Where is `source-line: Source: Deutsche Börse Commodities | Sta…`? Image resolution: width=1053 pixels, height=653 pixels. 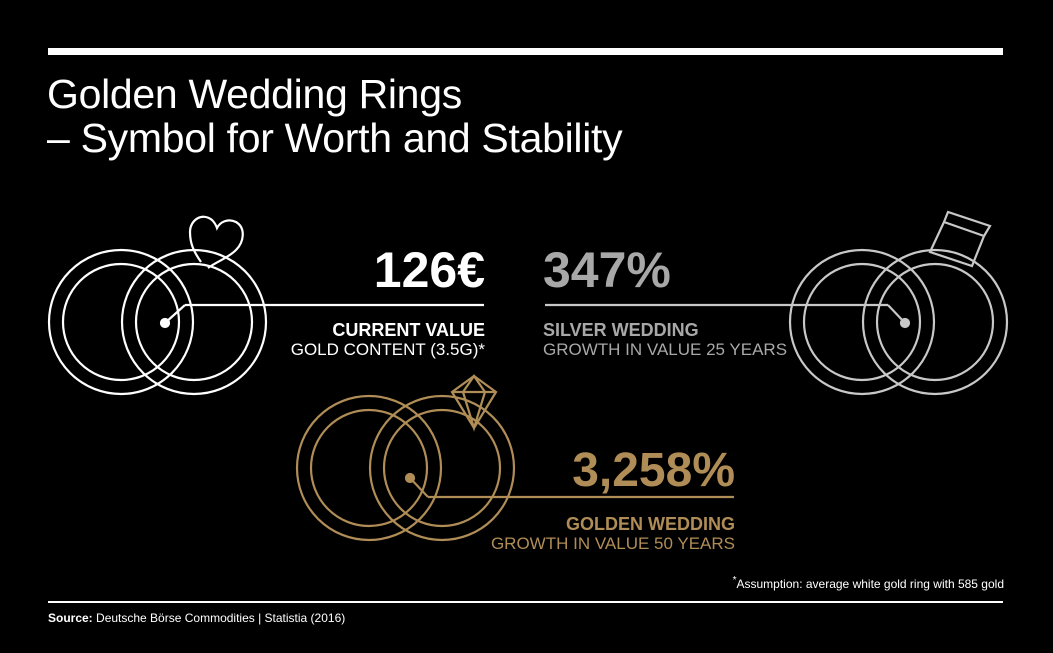
source-line: Source: Deutsche Börse Commodities | Sta… is located at coordinates (196, 618).